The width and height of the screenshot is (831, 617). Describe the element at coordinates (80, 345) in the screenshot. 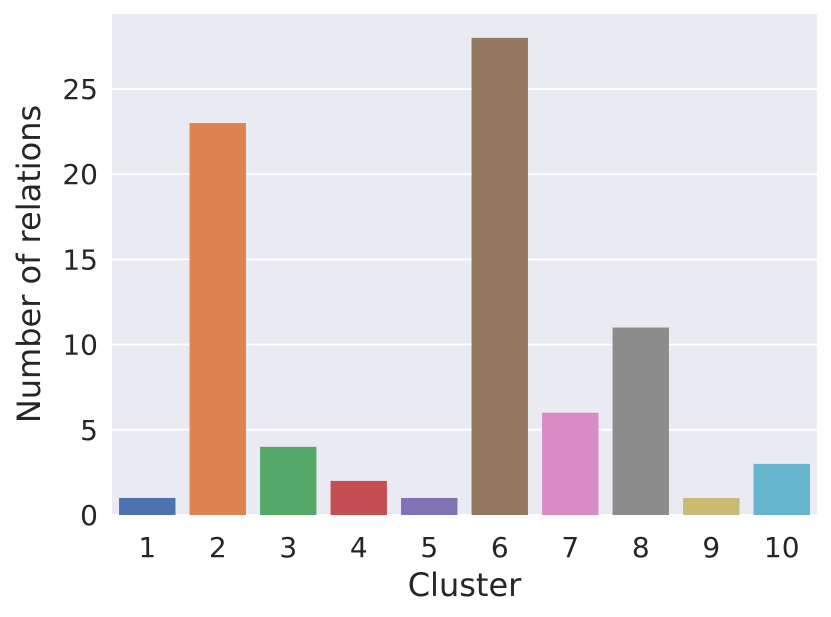

I see `y-tick-label: 10` at that location.